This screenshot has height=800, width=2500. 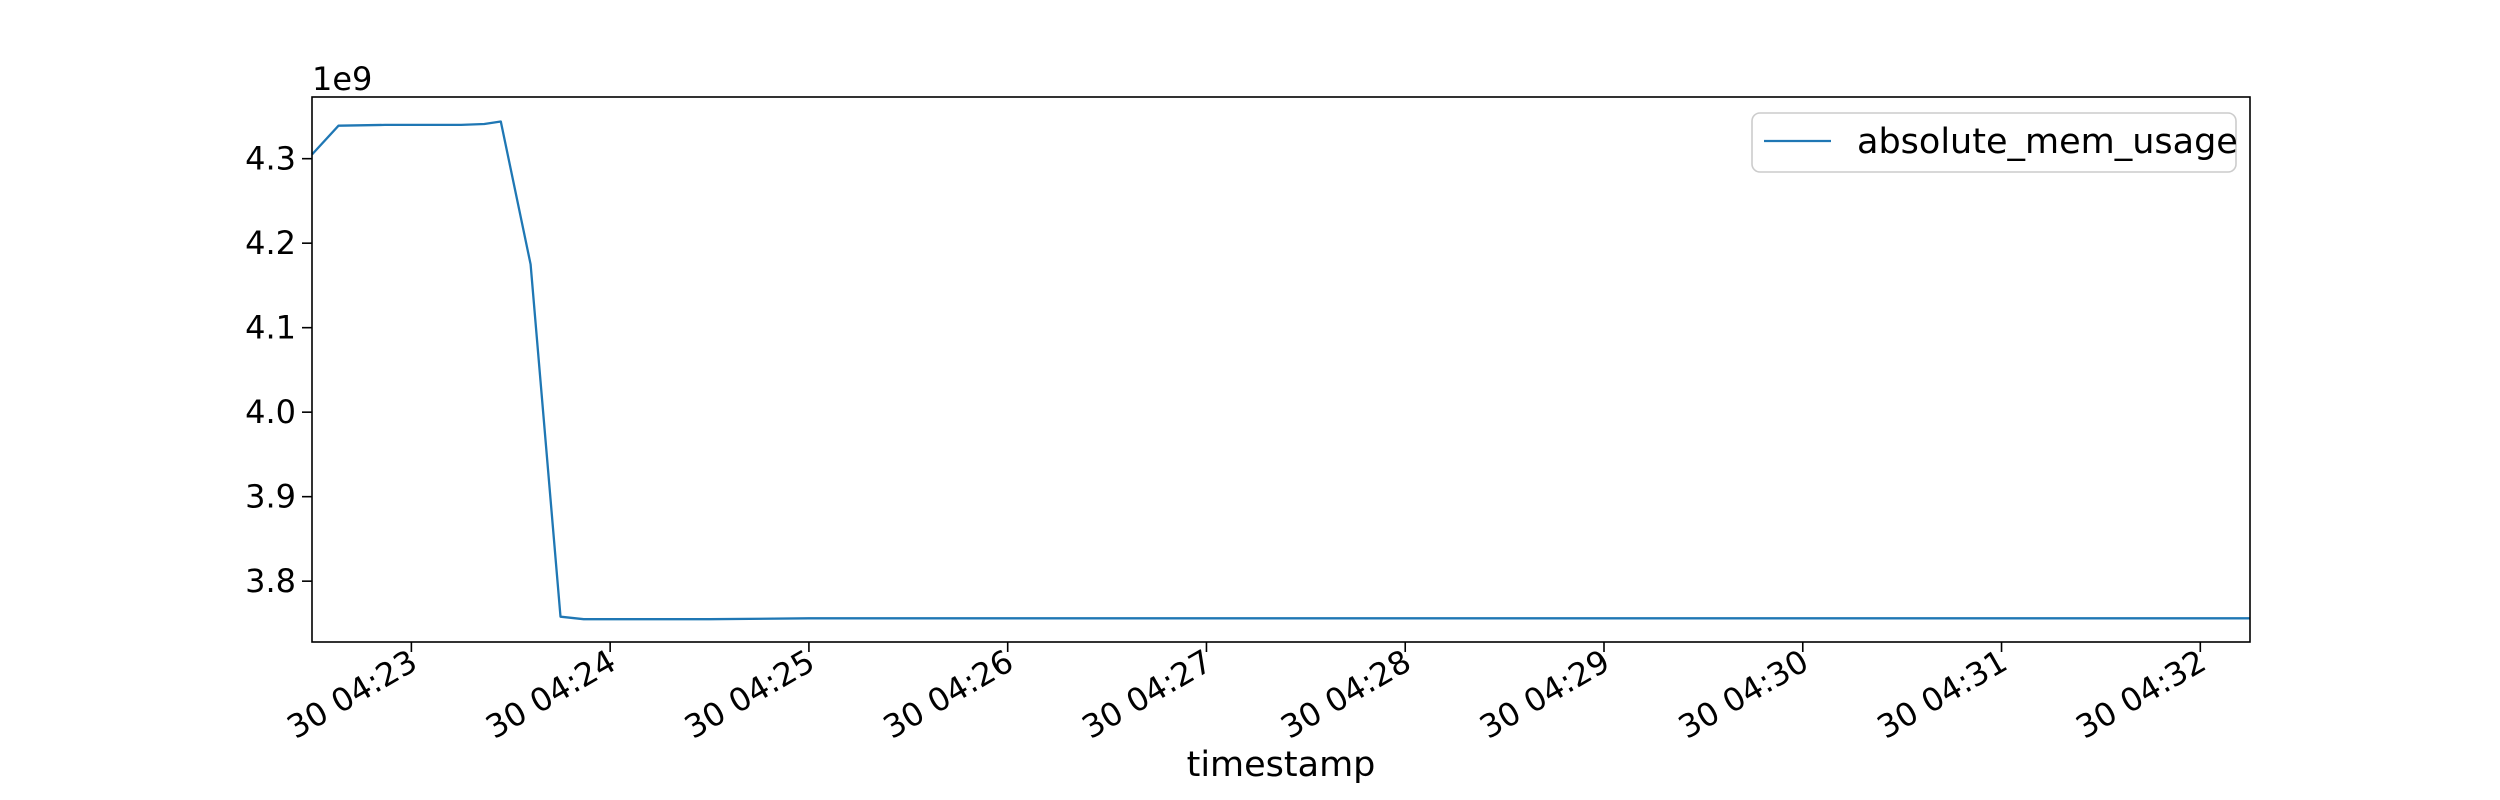 I want to click on x-tick-label: 30 04:31, so click(x=1942, y=694).